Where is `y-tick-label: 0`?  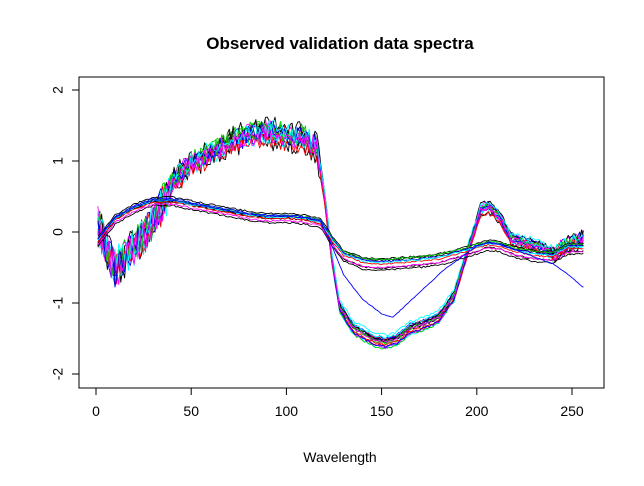
y-tick-label: 0 is located at coordinates (58, 232).